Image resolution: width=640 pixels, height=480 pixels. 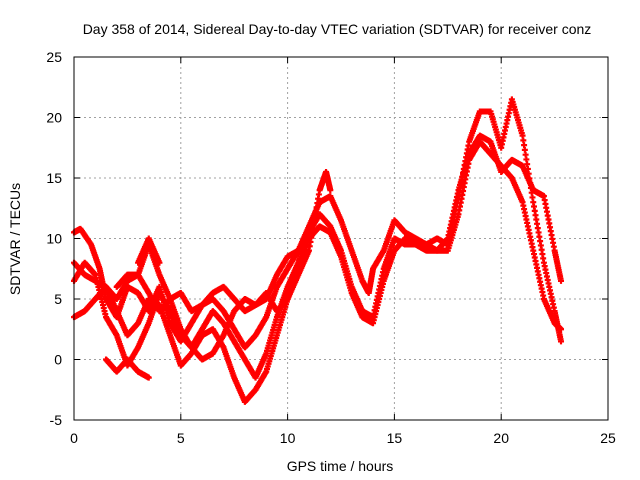 What do you see at coordinates (501, 438) in the screenshot?
I see `x-tick-label: 20` at bounding box center [501, 438].